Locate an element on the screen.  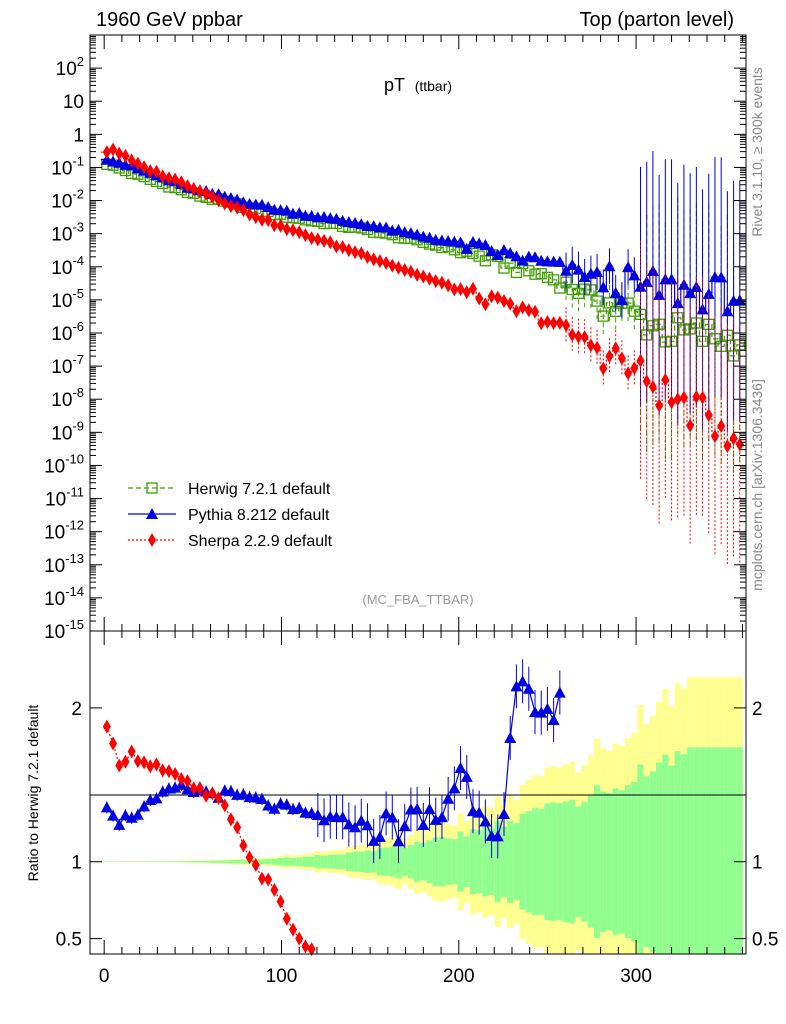
main-ytick-label: 10⁻⁶ is located at coordinates (67, 332).